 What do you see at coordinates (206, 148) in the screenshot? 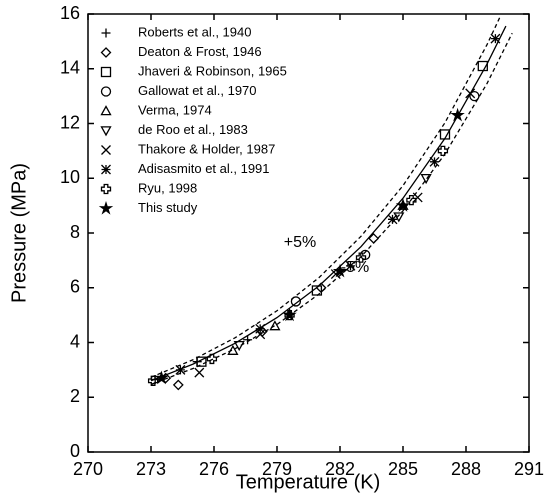
I see `legend-label: Thakore & Holder, 1987` at bounding box center [206, 148].